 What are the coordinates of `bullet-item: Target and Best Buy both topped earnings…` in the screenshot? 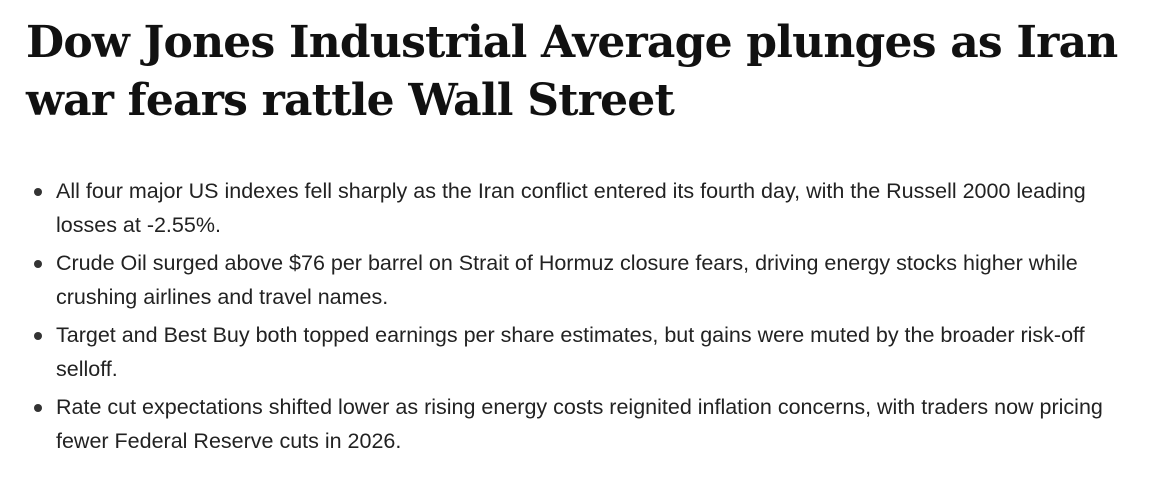 It's located at (589, 352).